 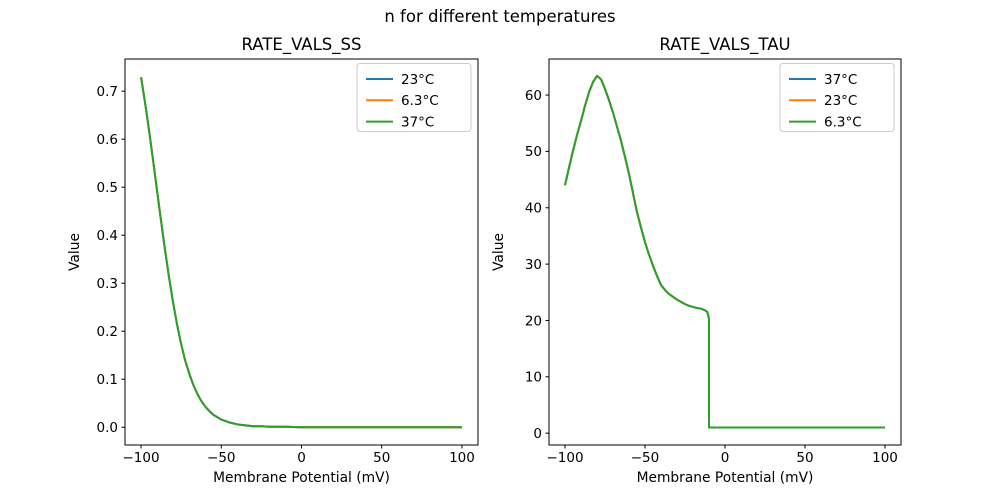 I want to click on rate-vals-tau-y-tick-label: 60, so click(x=533, y=96).